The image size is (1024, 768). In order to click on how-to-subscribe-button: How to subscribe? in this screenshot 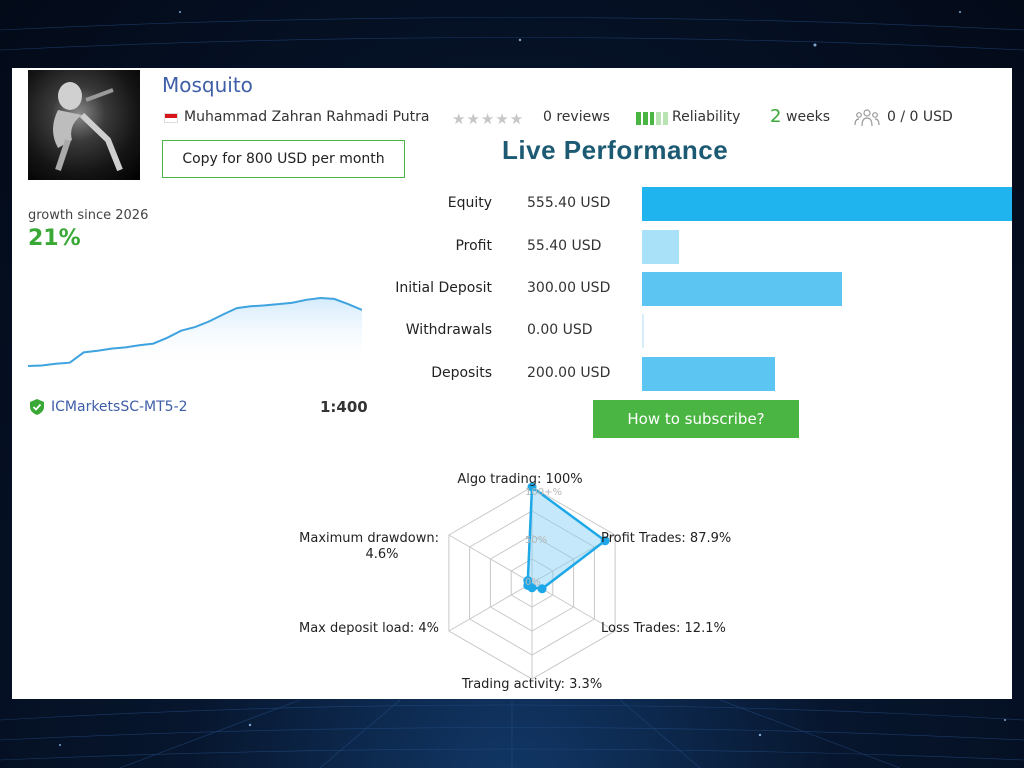, I will do `click(696, 419)`.